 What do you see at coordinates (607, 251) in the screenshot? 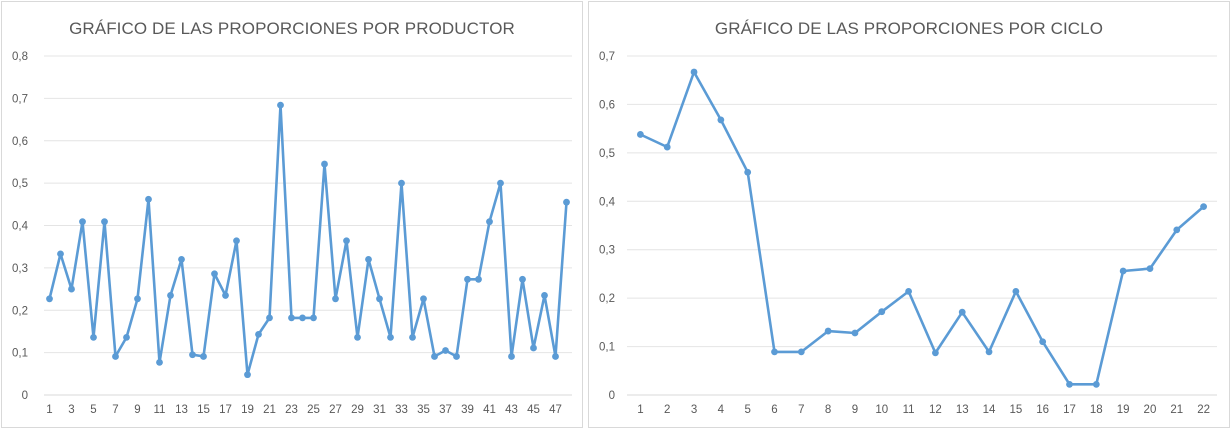
I see `y-tick-label: 0,3` at bounding box center [607, 251].